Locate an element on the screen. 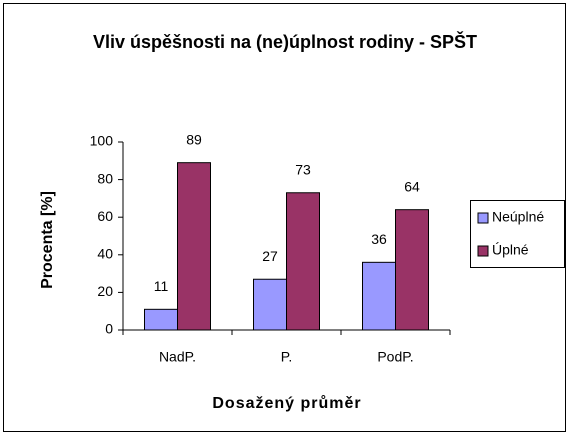 This screenshot has width=570, height=436. data-label: 27 is located at coordinates (270, 256).